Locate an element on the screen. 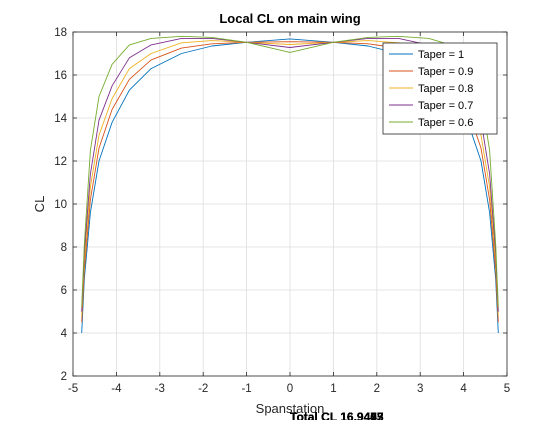  x-tick-label: 1 is located at coordinates (333, 389).